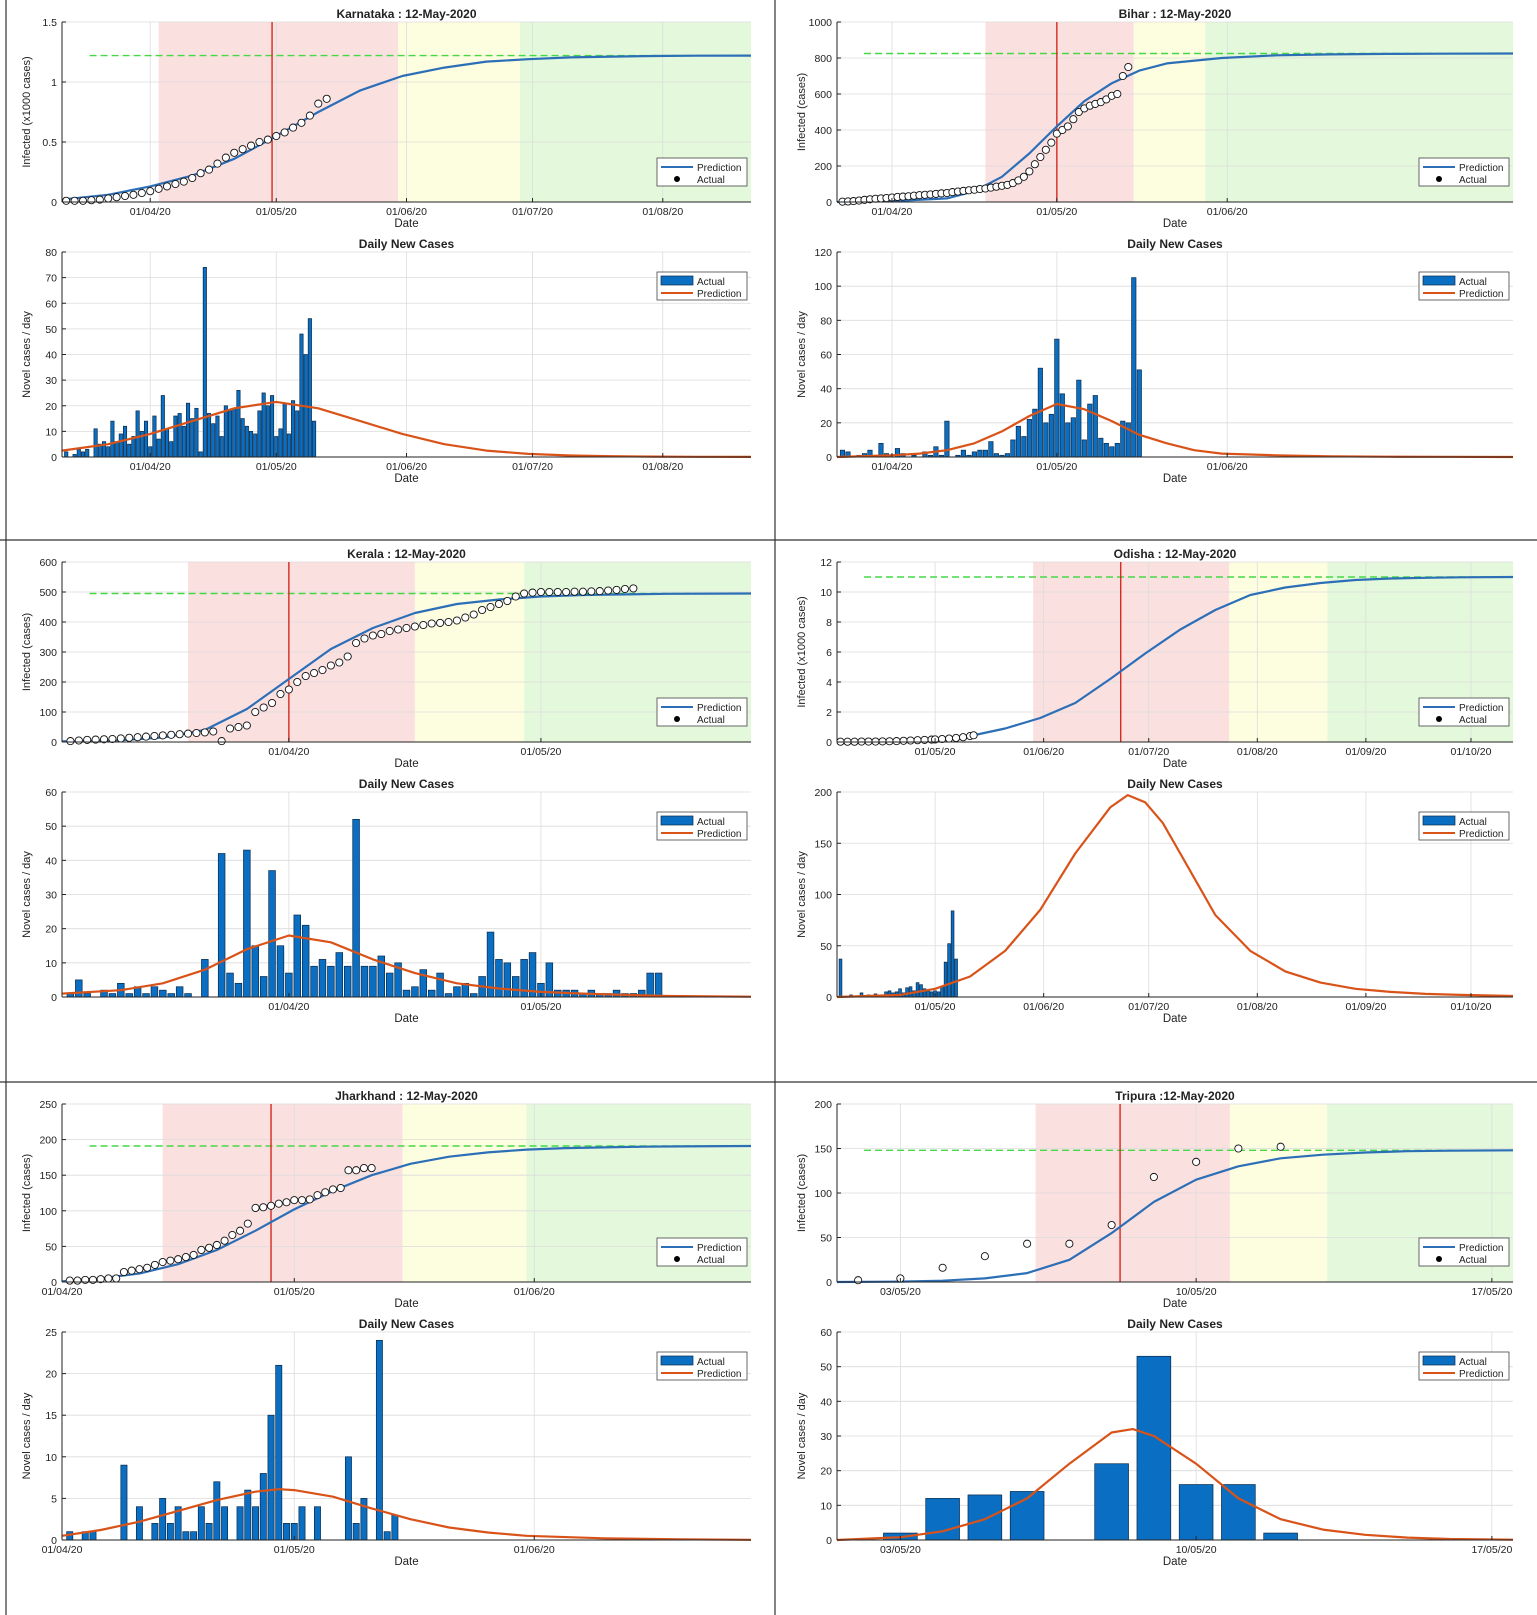  I want to click on y-tick-label: 60, so click(826, 356).